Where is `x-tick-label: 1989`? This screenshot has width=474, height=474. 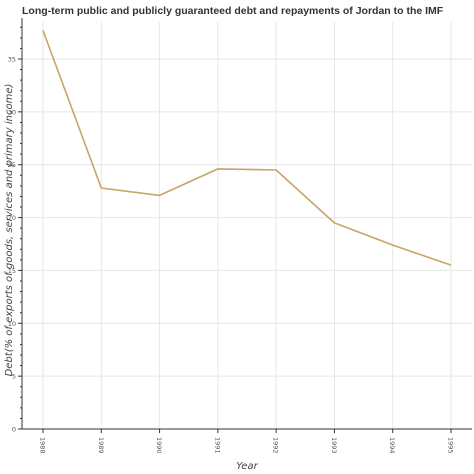
x-tick-label: 1989 is located at coordinates (101, 445).